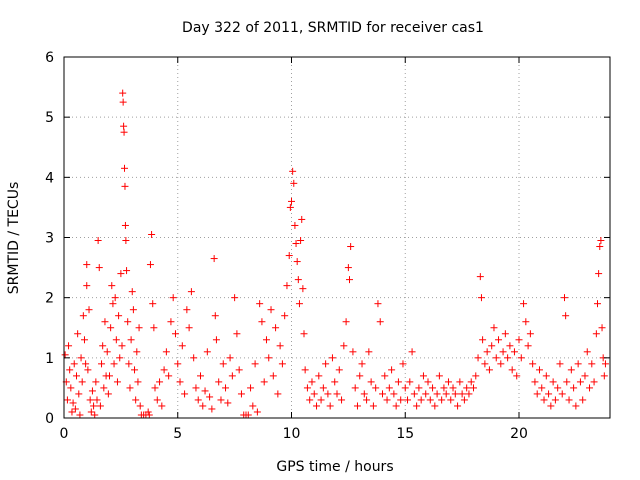  I want to click on y-tick-label: 0, so click(49, 419).